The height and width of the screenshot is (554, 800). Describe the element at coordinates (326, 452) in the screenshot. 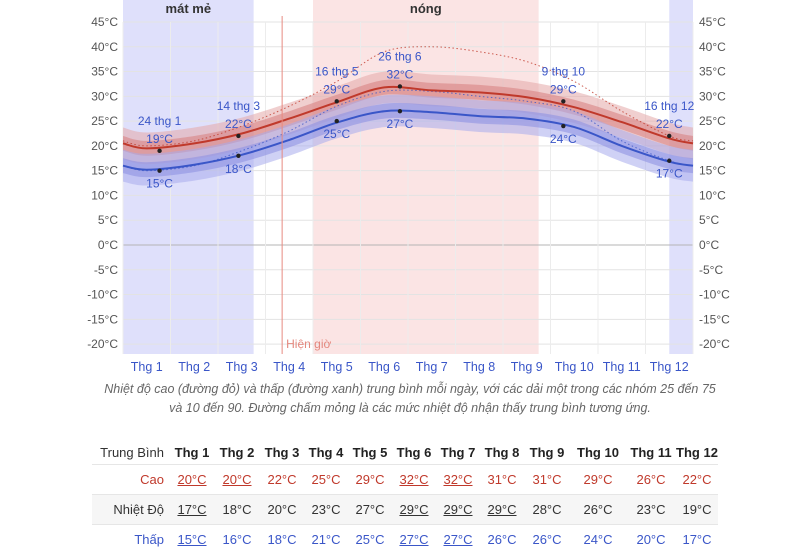

I see `table-month-header: Thg 4` at that location.